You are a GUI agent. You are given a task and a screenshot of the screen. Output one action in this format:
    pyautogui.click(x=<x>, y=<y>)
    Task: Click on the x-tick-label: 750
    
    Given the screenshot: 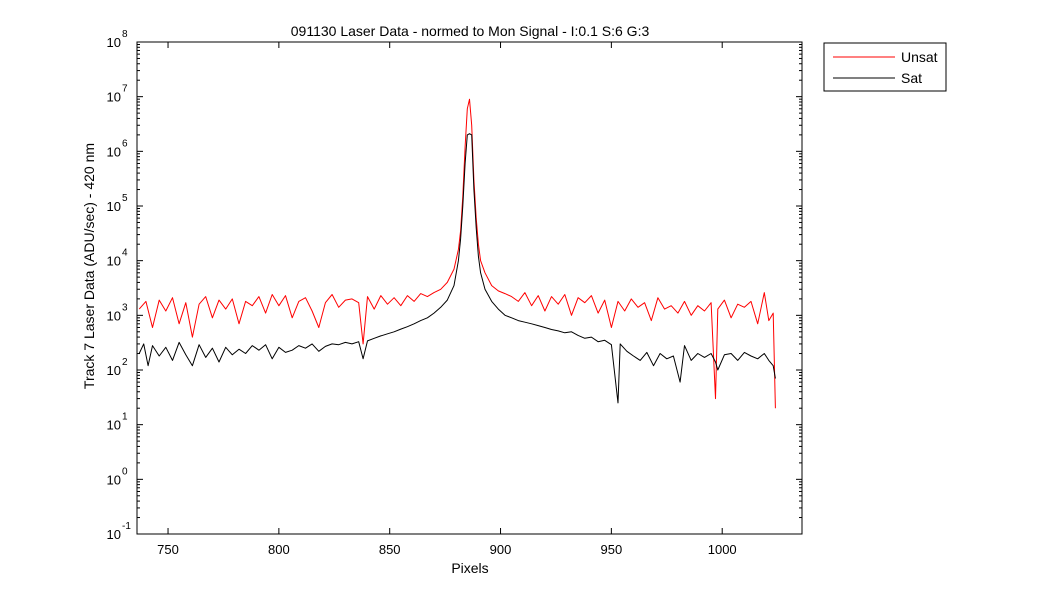 What is the action you would take?
    pyautogui.click(x=168, y=549)
    